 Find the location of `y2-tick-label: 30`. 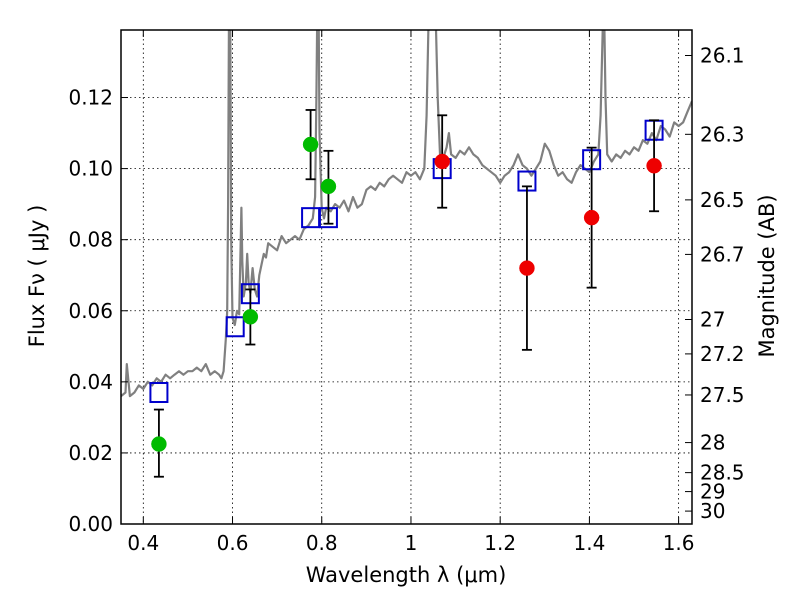

y2-tick-label: 30 is located at coordinates (712, 511).